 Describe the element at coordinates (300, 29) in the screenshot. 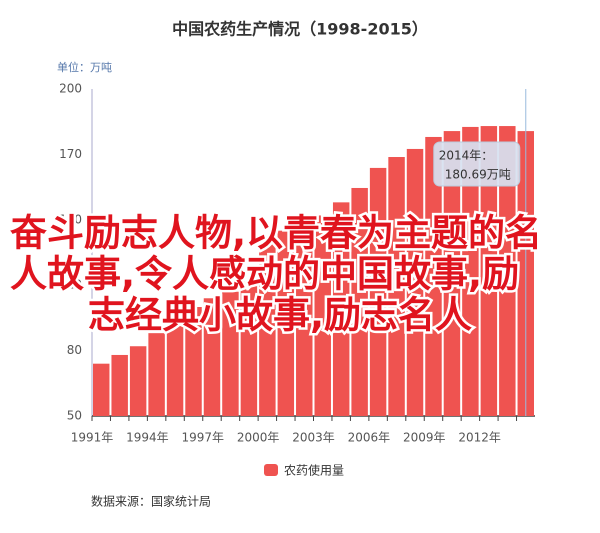

I see `chart-title: 中国农药生产情况（1998-2015）` at that location.